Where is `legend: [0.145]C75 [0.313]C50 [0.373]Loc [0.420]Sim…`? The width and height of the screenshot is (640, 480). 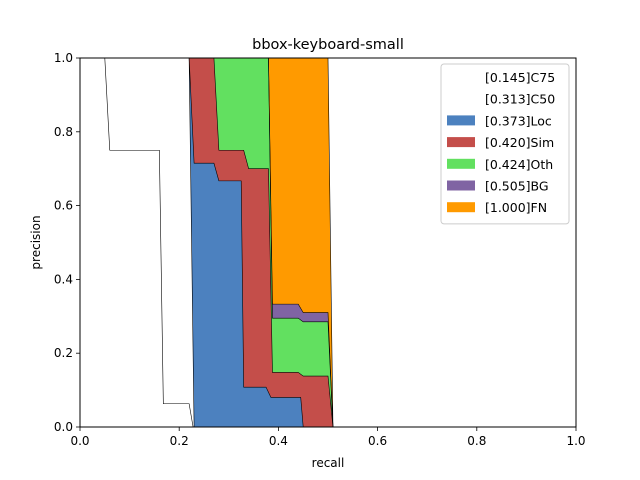 legend: [0.145]C75 [0.313]C50 [0.373]Loc [0.420]Sim… is located at coordinates (505, 144).